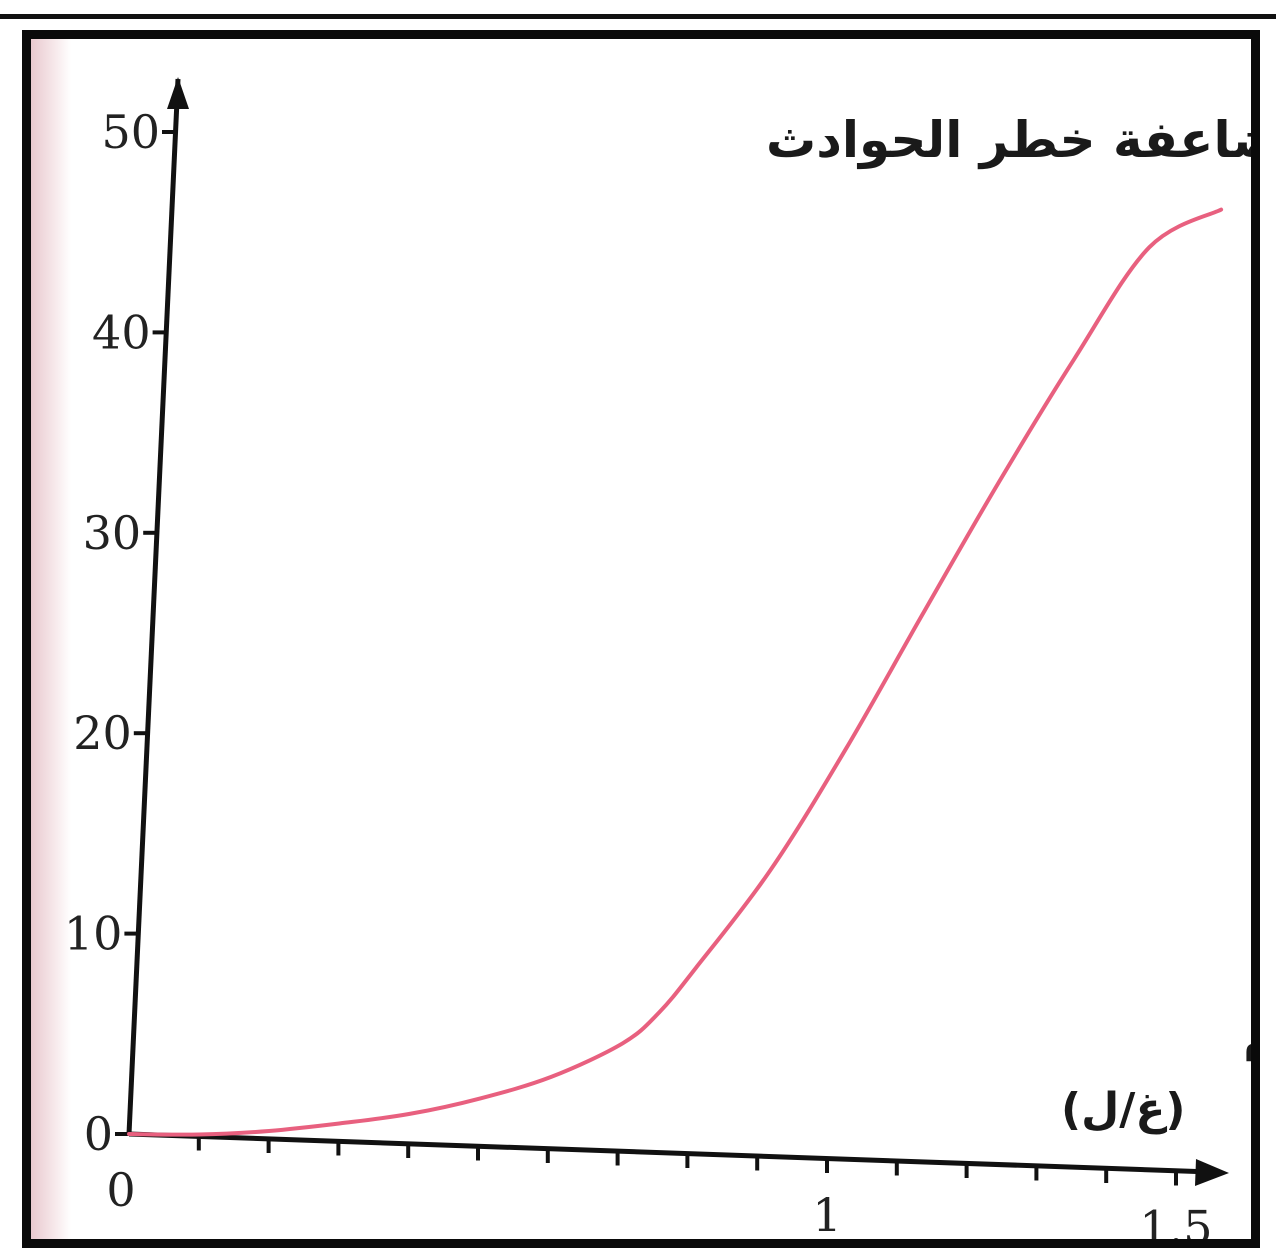 Image resolution: width=1276 pixels, height=1257 pixels. What do you see at coordinates (826, 1213) in the screenshot?
I see `x-tick-label: 1` at bounding box center [826, 1213].